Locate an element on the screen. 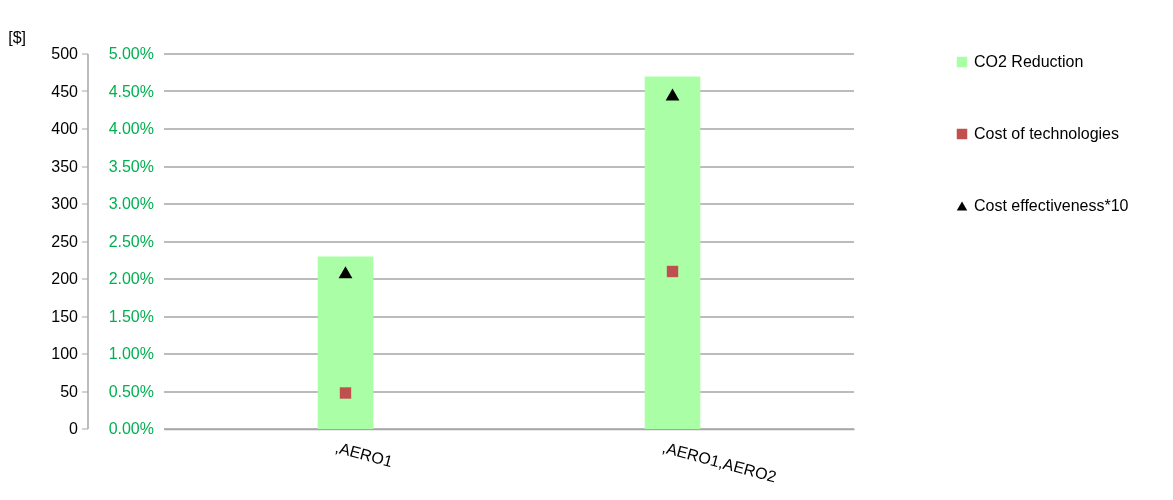  y-tick-label: 50 is located at coordinates (69, 391).